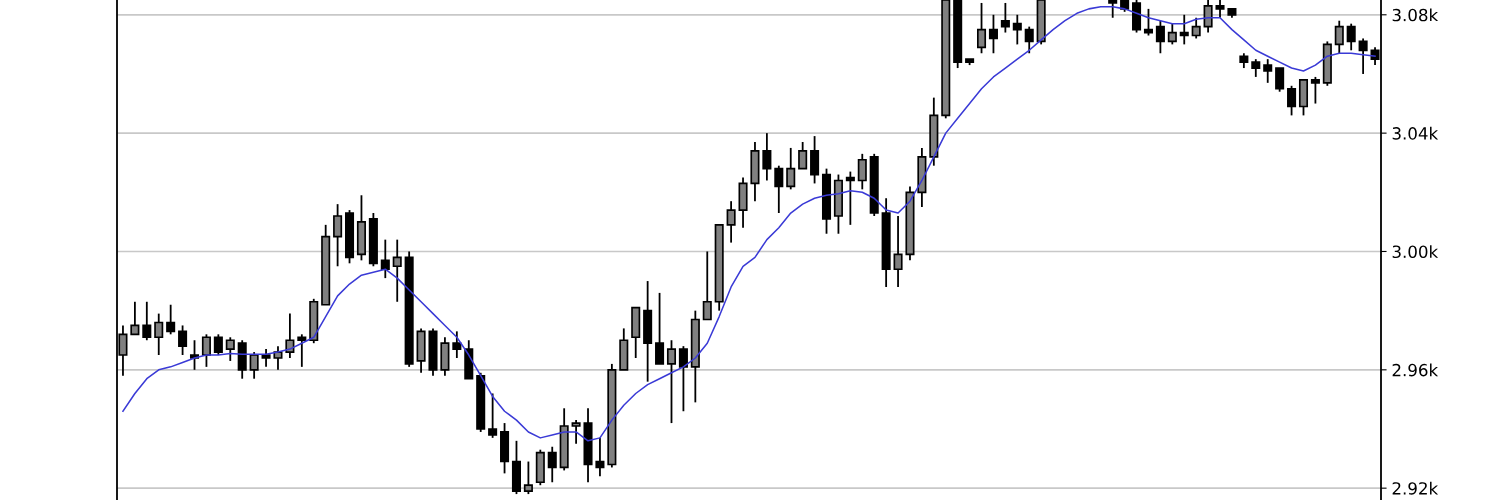  What do you see at coordinates (1415, 252) in the screenshot?
I see `y-tick-label: 3.00k` at bounding box center [1415, 252].